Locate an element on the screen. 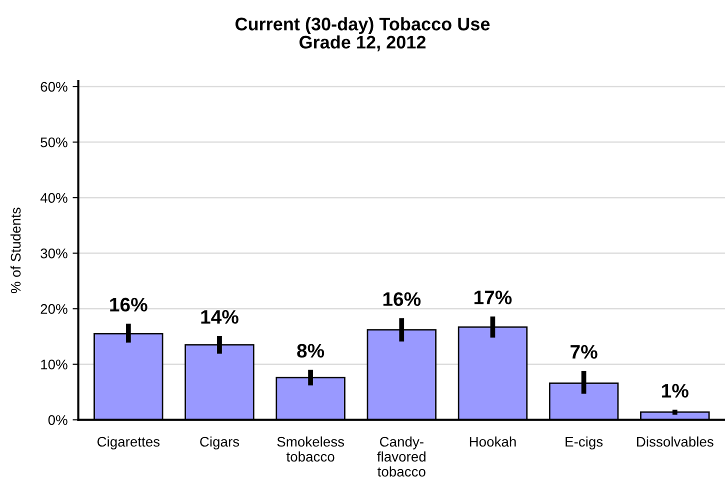 The height and width of the screenshot is (491, 725). y-tick-label: 50% is located at coordinates (54, 142).